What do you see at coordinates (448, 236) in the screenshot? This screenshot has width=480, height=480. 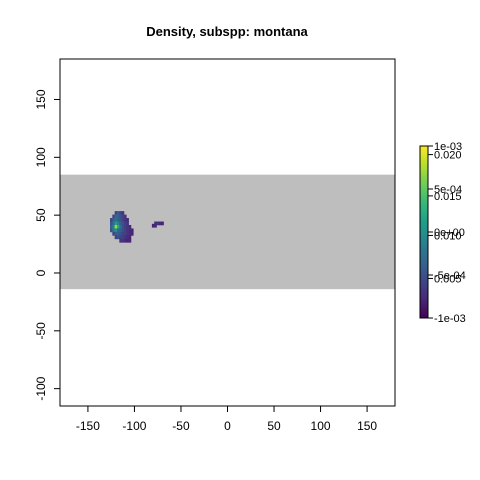 I see `legend-tick-label: 0.010` at bounding box center [448, 236].